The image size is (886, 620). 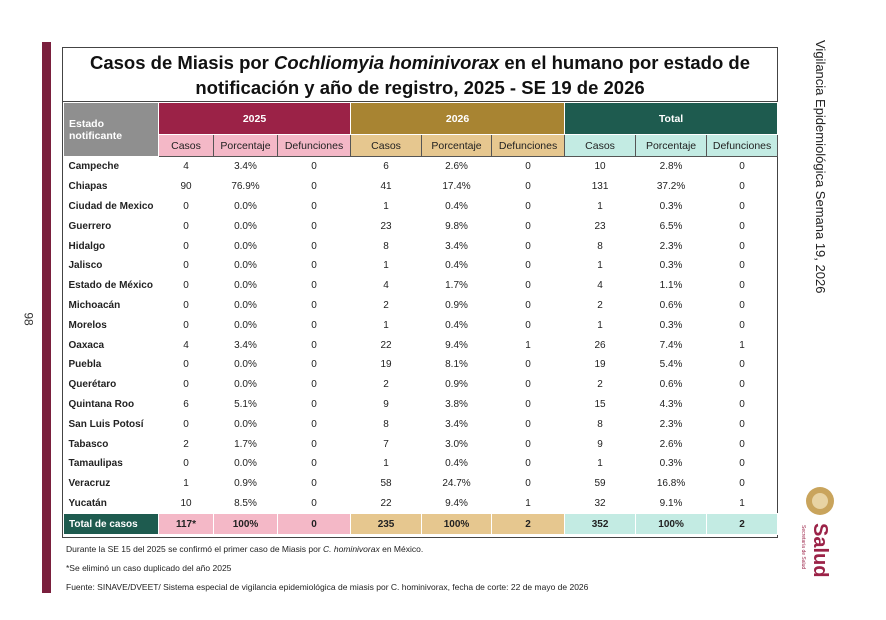 What do you see at coordinates (28, 319) in the screenshot?
I see `page-number: 98` at bounding box center [28, 319].